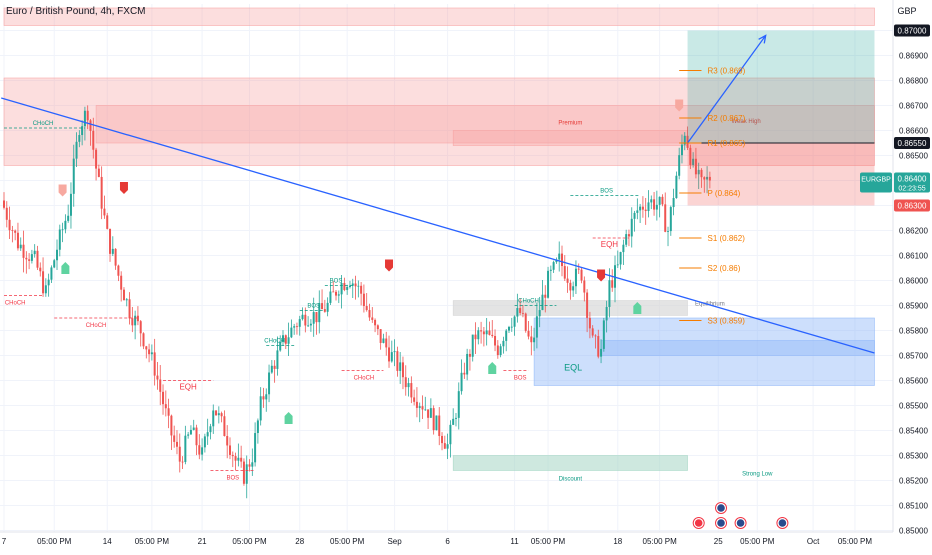  What do you see at coordinates (76, 11) in the screenshot?
I see `chart-title: Euro / British Pound, 4h, FXCM` at bounding box center [76, 11].